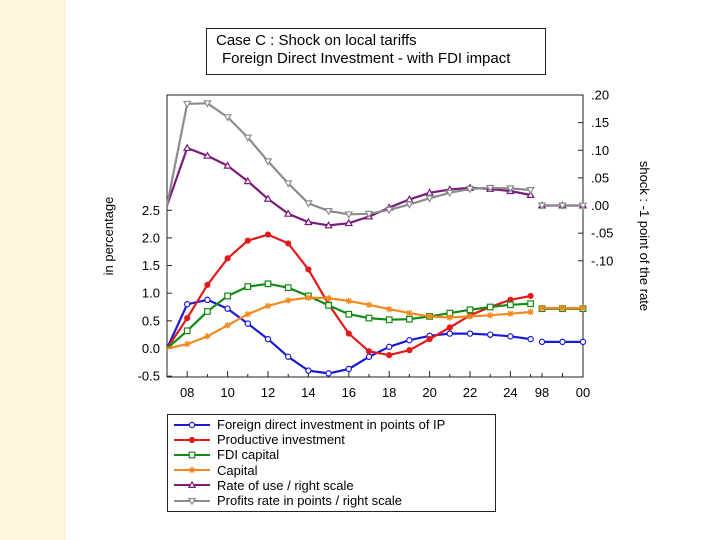 The image size is (720, 540). What do you see at coordinates (151, 265) in the screenshot?
I see `y-left-tick-label: 1.5` at bounding box center [151, 265].